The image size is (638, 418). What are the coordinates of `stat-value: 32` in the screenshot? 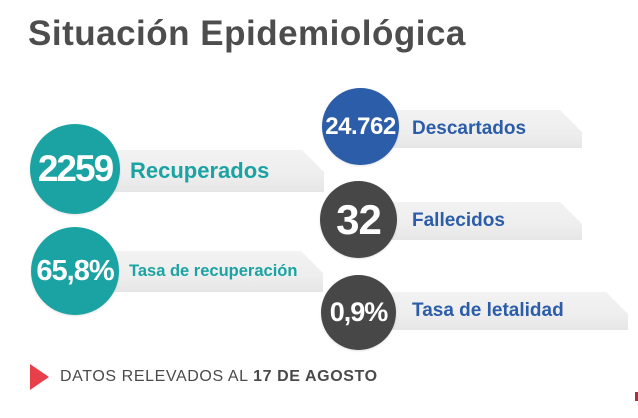 It's located at (359, 219).